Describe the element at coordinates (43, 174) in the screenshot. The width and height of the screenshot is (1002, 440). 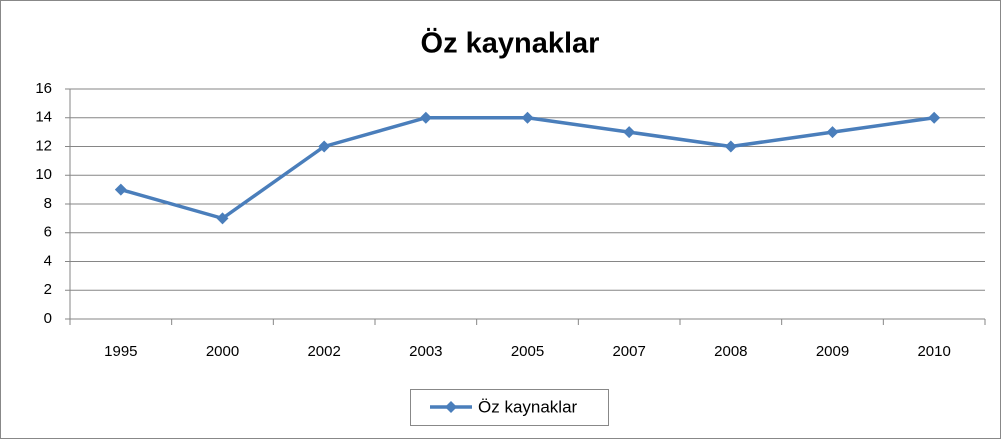
I see `y-tick-label: 10` at that location.